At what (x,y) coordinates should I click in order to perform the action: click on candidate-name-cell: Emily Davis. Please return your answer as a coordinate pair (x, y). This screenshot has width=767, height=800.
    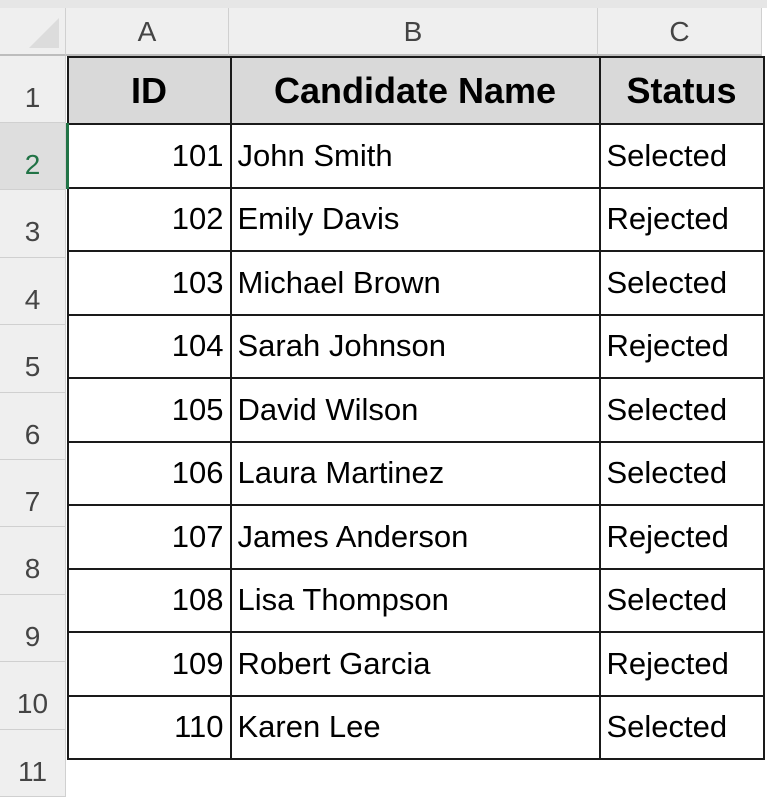
    Looking at the image, I should click on (415, 219).